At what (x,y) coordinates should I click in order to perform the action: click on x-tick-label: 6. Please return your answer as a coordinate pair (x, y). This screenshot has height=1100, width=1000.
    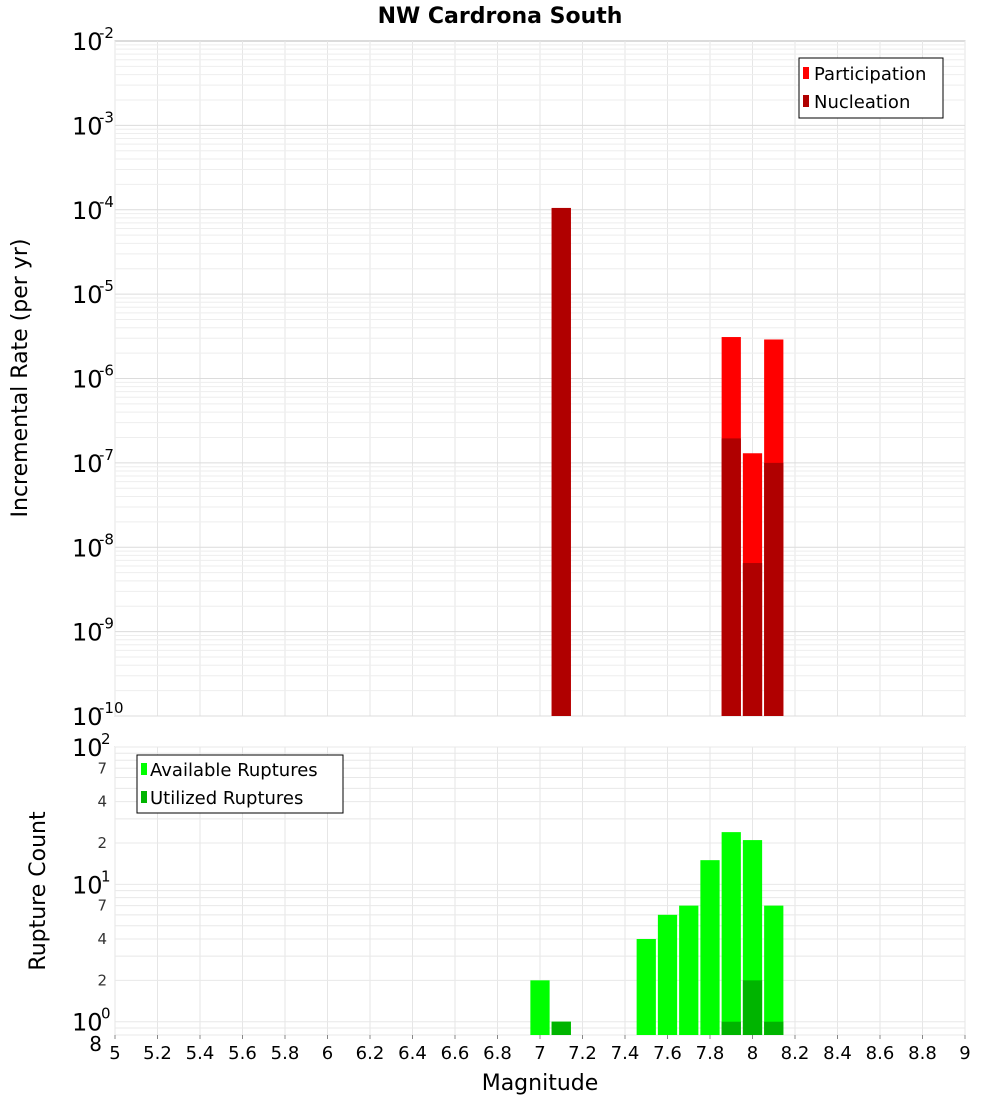
    Looking at the image, I should click on (327, 1053).